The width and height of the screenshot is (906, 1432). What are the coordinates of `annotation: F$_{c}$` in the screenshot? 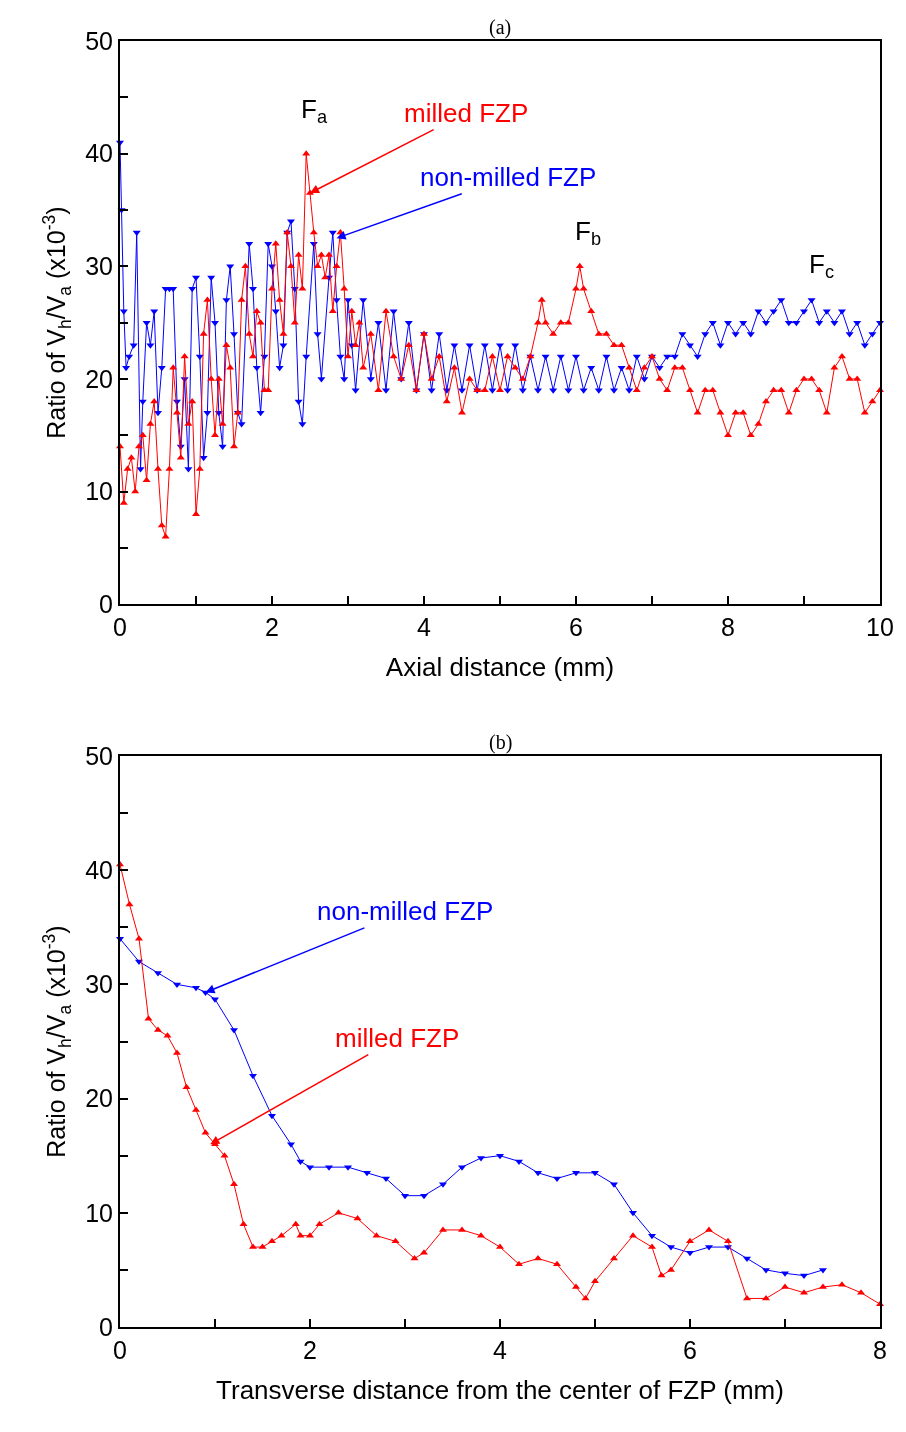 It's located at (821, 266).